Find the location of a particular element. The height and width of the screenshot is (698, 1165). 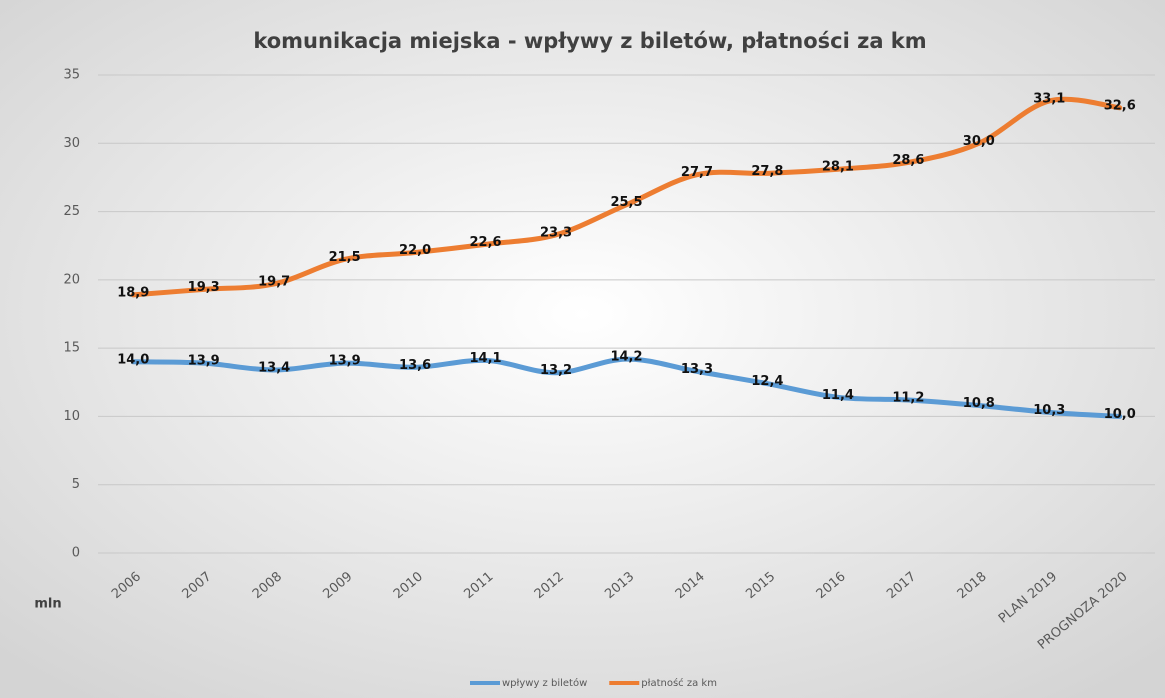

data-label: 19,3 is located at coordinates (204, 287).